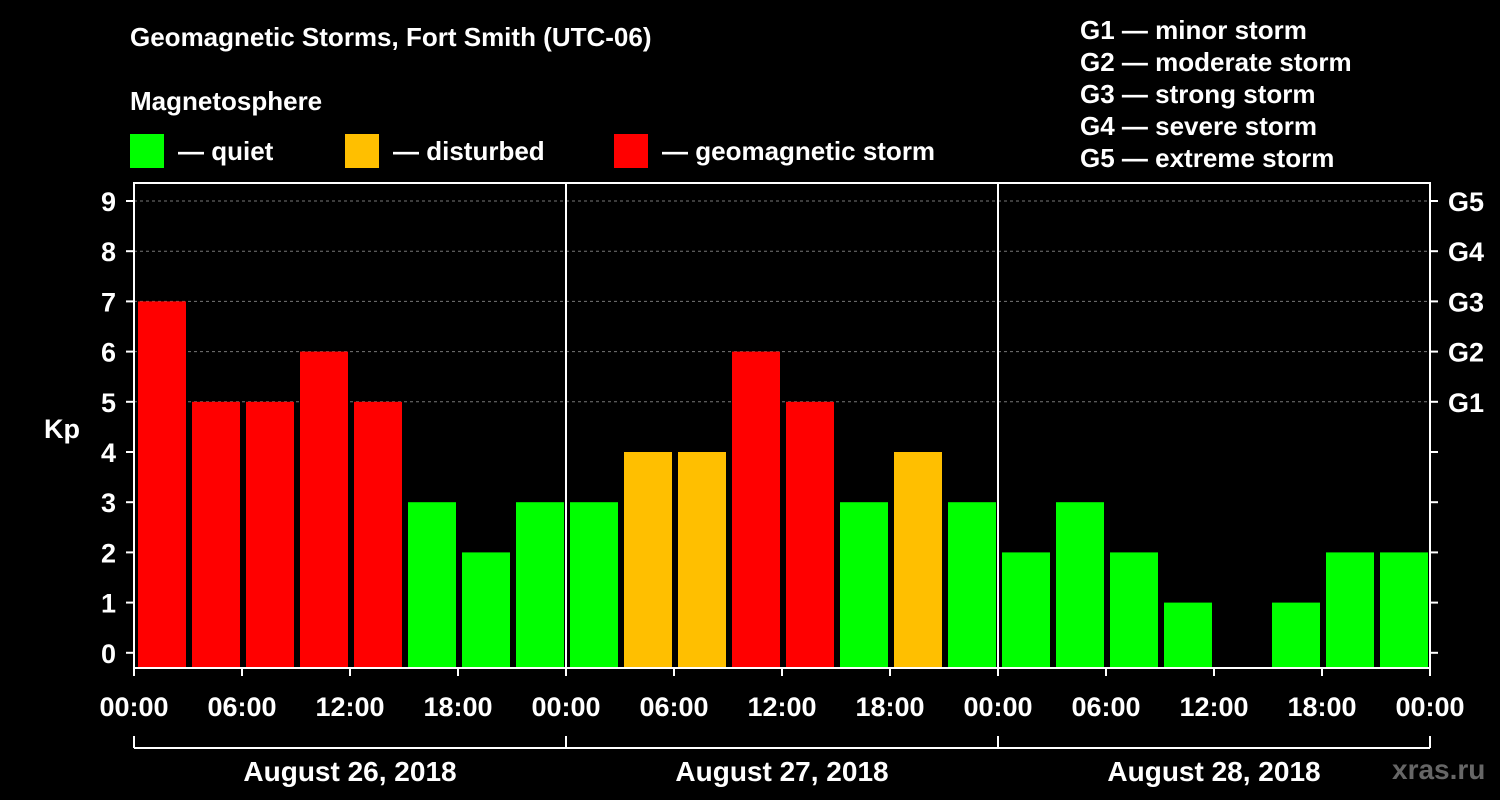  I want to click on y-tick-label-7: 7, so click(108, 302).